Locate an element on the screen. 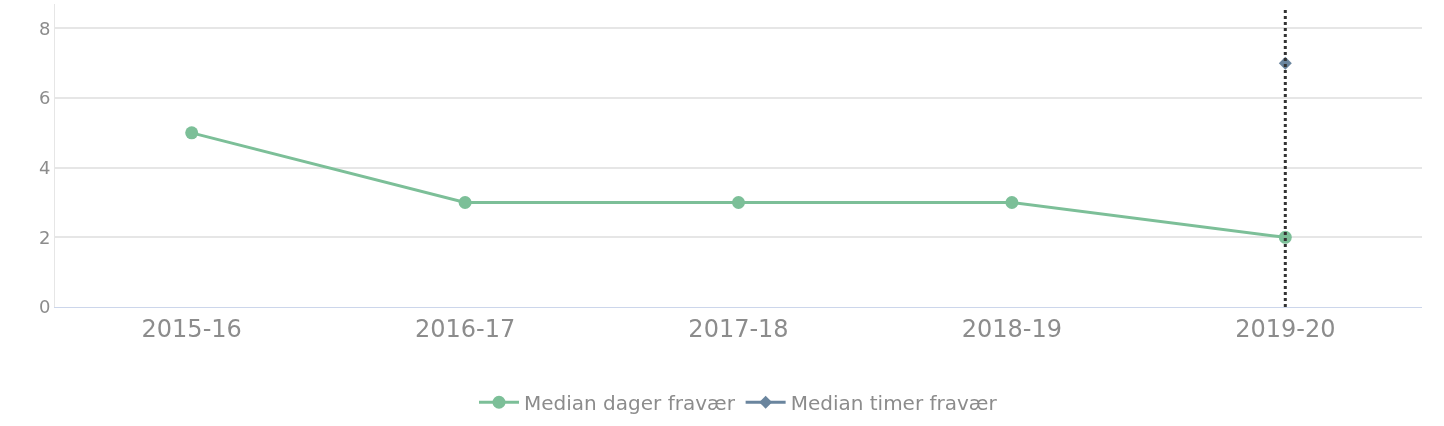  legend-label: Median dager fravær is located at coordinates (630, 403).